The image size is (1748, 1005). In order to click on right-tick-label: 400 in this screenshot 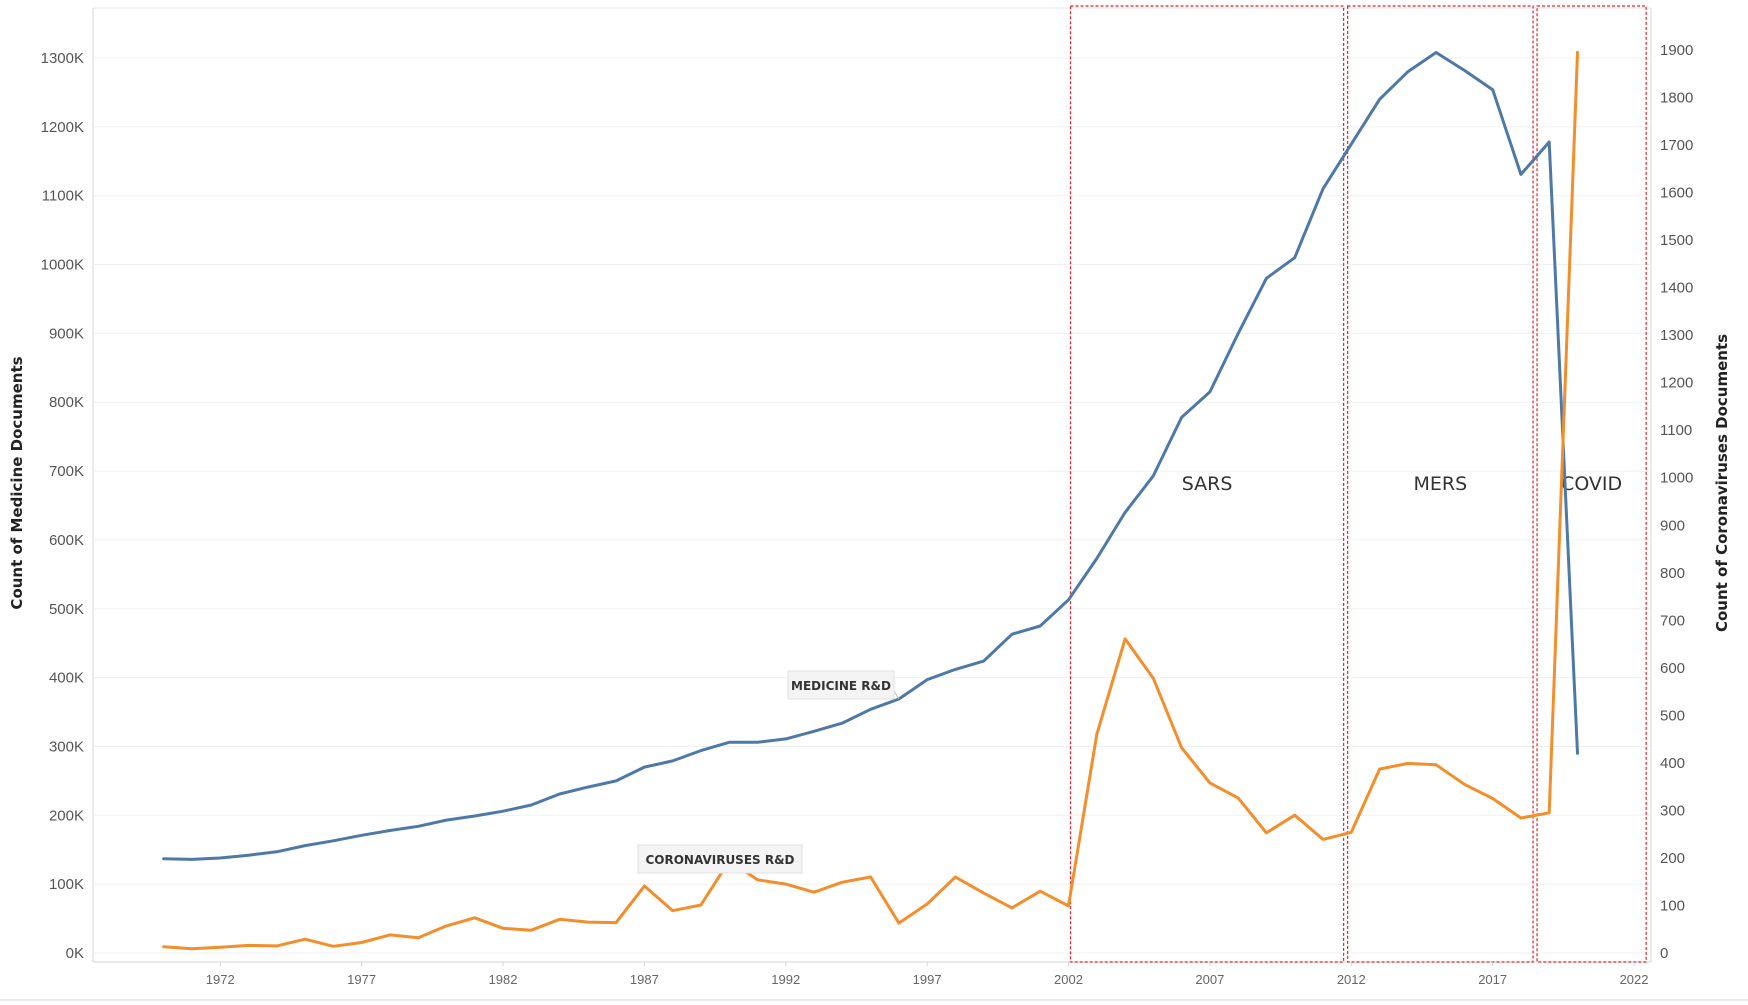, I will do `click(1672, 763)`.